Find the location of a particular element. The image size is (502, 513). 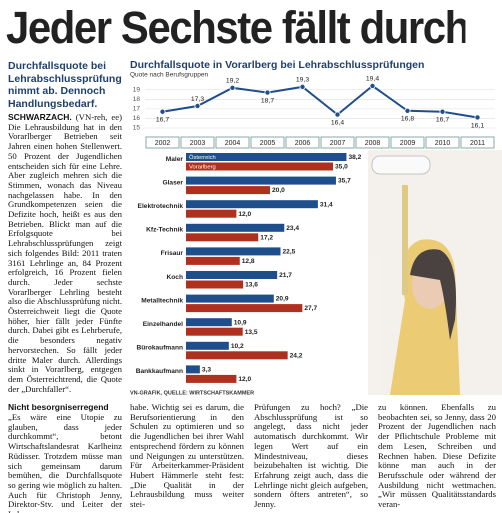

value-label: 3,3 is located at coordinates (206, 369).